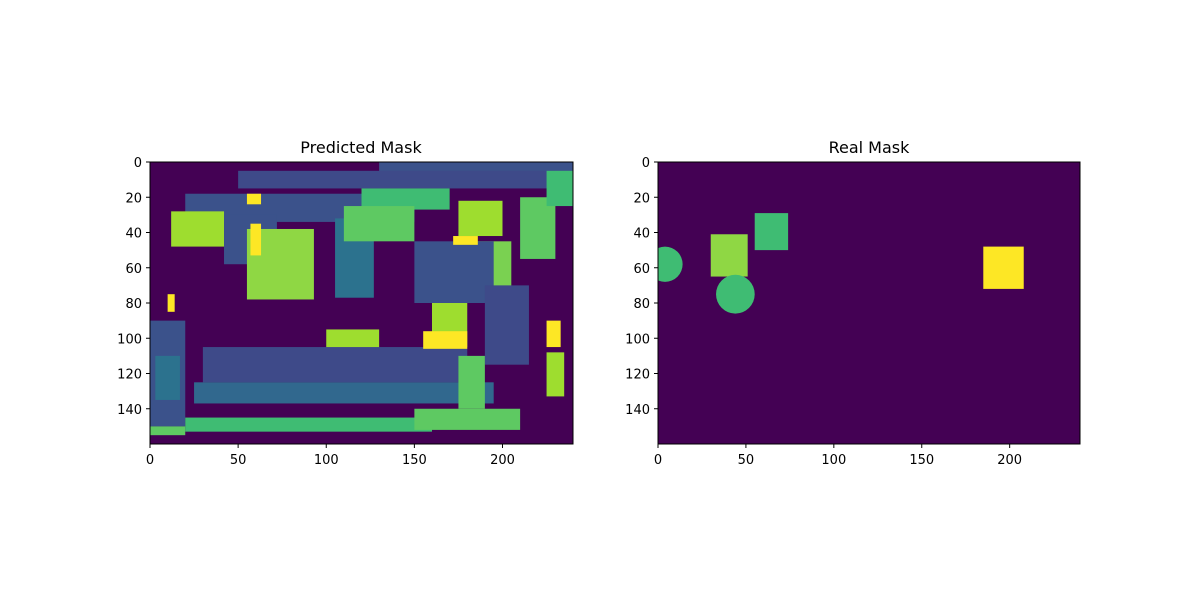 The image size is (1200, 600). I want to click on real-x-tick-label: 200, so click(1009, 460).